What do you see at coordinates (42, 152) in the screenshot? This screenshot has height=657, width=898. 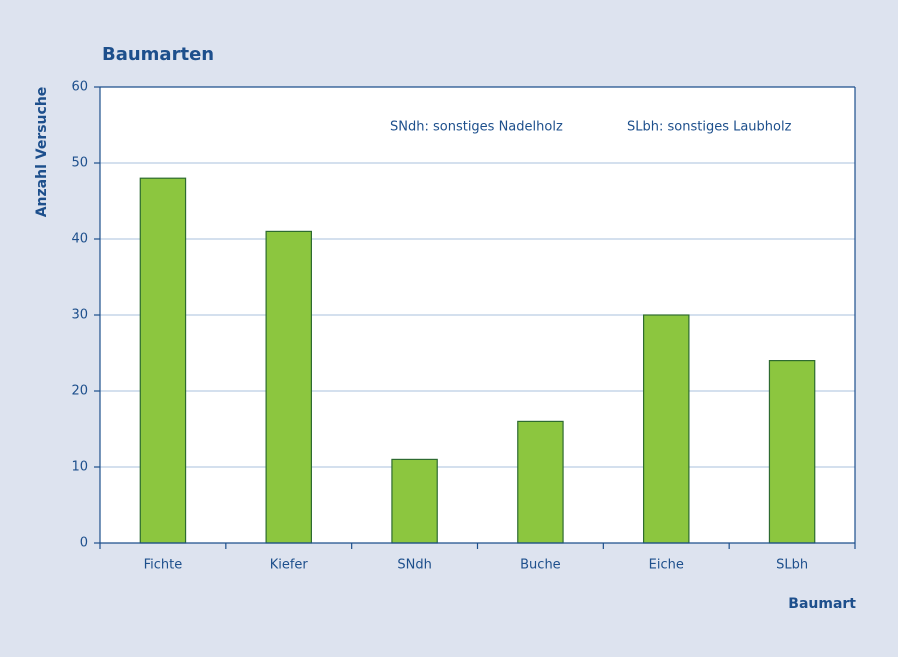 I see `y-axis-label: Anzahl Versuche` at bounding box center [42, 152].